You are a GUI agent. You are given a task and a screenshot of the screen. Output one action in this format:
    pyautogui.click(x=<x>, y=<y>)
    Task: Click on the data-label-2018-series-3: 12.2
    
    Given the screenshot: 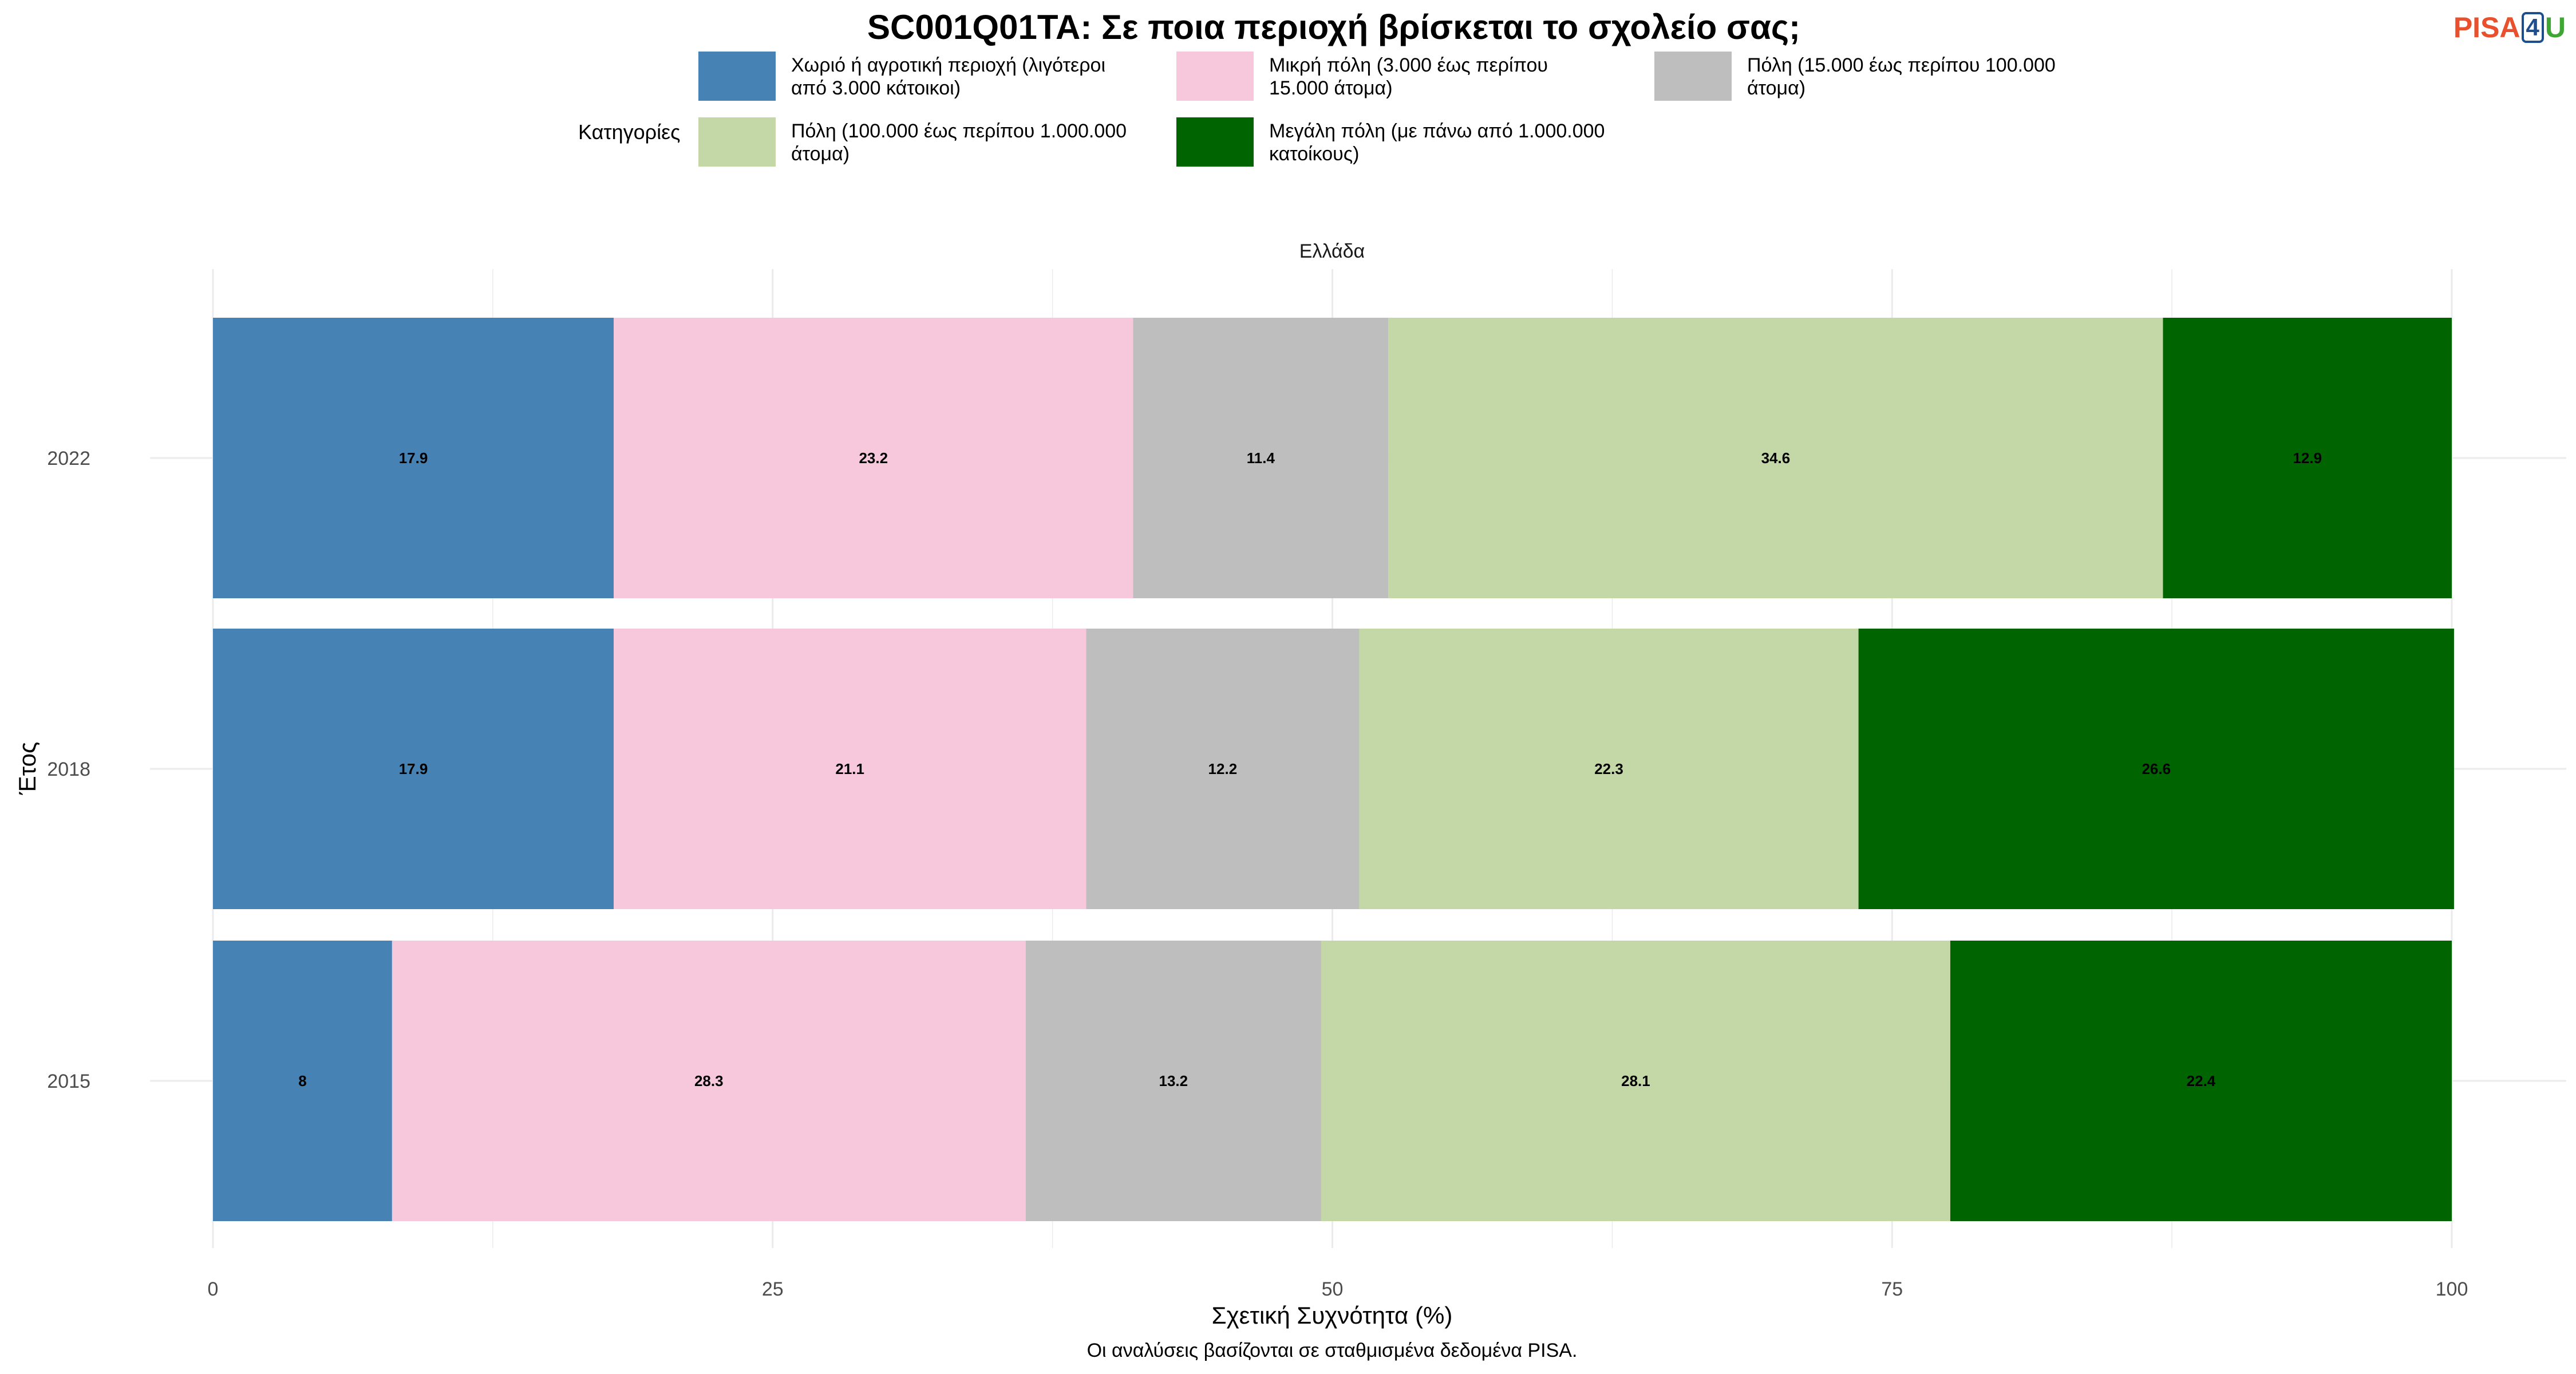 What is the action you would take?
    pyautogui.click(x=1223, y=769)
    